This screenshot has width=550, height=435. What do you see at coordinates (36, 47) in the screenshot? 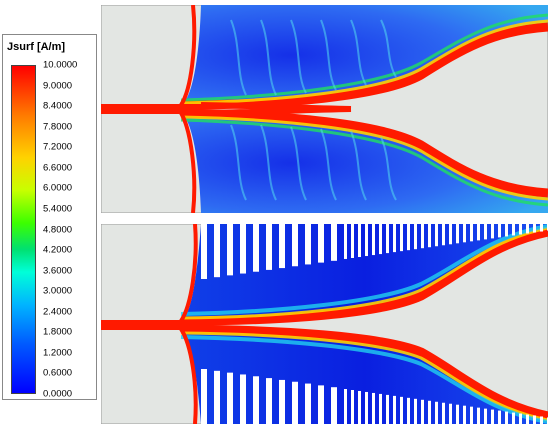
I see `legend-title: Jsurf [A/m]` at bounding box center [36, 47].